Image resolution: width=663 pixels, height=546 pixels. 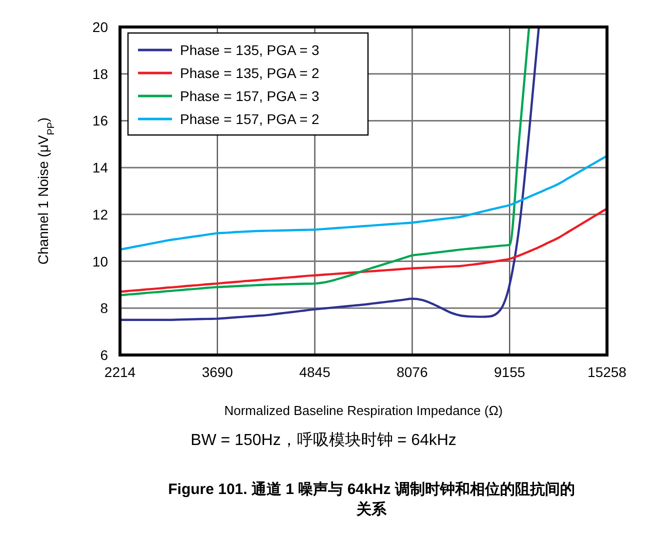 What do you see at coordinates (100, 214) in the screenshot?
I see `y-tick-label: 12` at bounding box center [100, 214].